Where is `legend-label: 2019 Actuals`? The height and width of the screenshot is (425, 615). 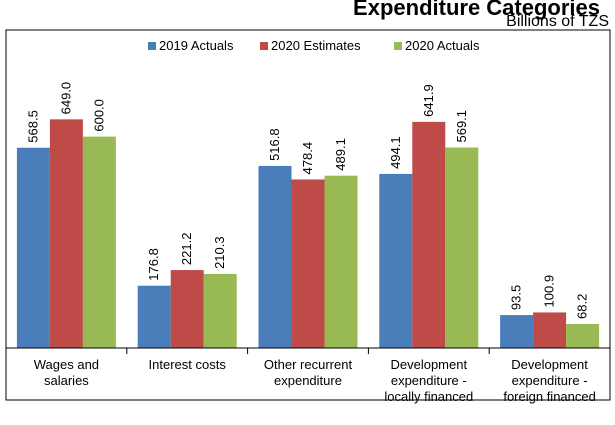 legend-label: 2019 Actuals is located at coordinates (196, 45).